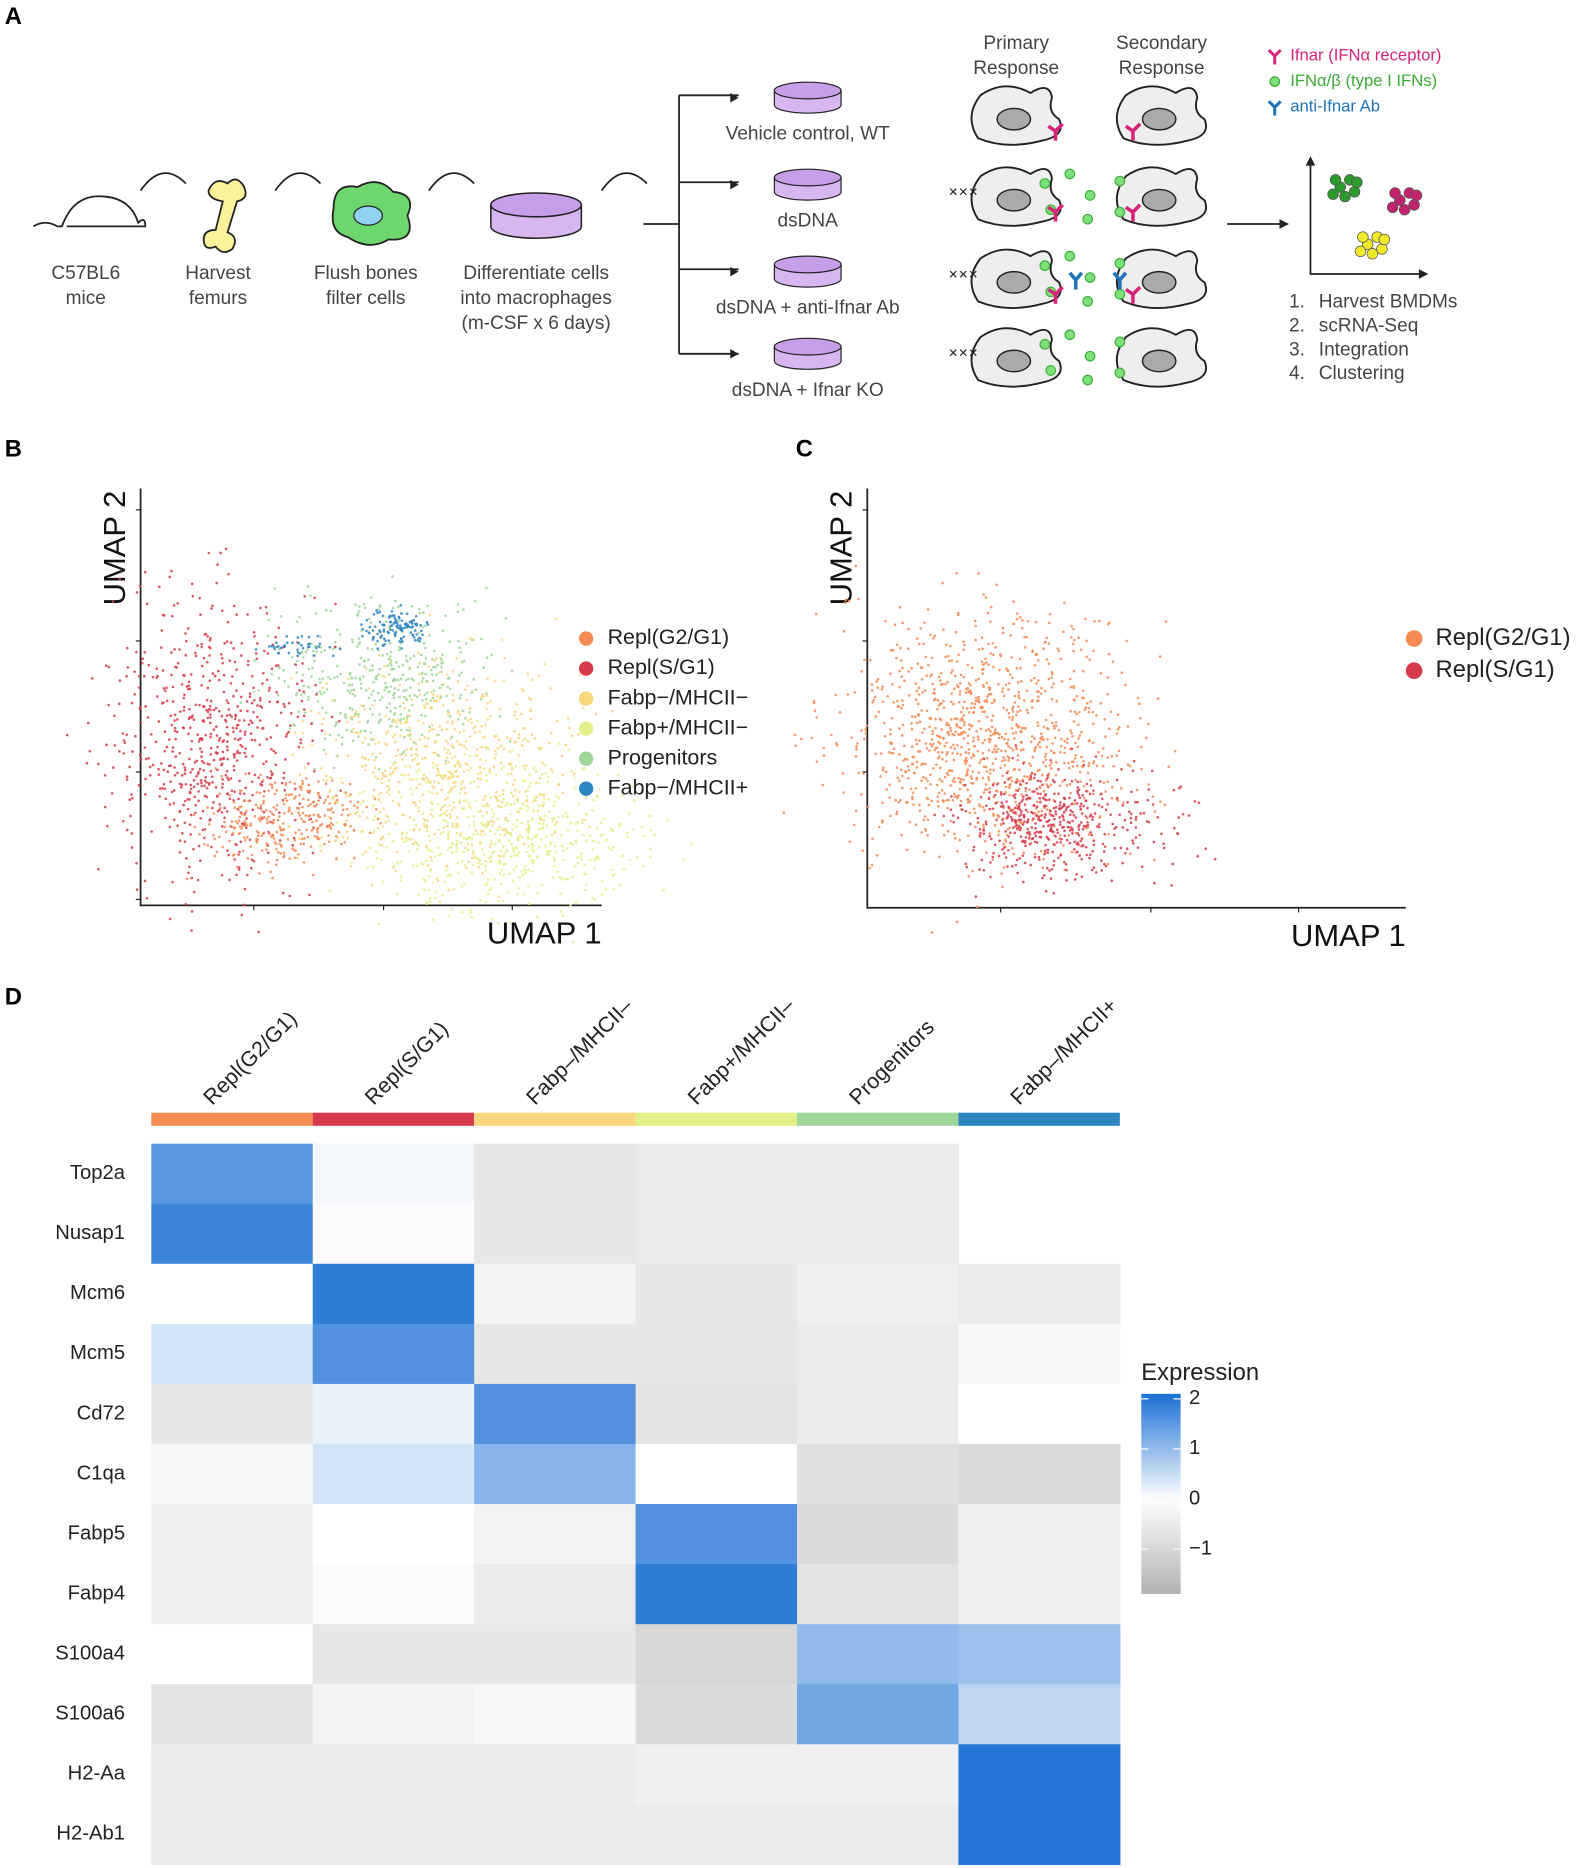 This screenshot has width=1594, height=1868. What do you see at coordinates (366, 273) in the screenshot?
I see `step-label: Flush bones` at bounding box center [366, 273].